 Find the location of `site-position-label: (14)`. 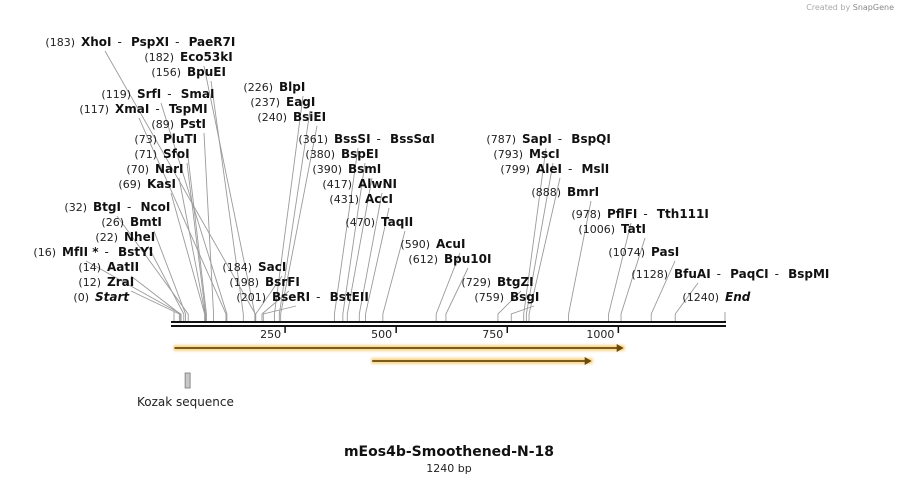

site-position-label: (14) is located at coordinates (89, 267).